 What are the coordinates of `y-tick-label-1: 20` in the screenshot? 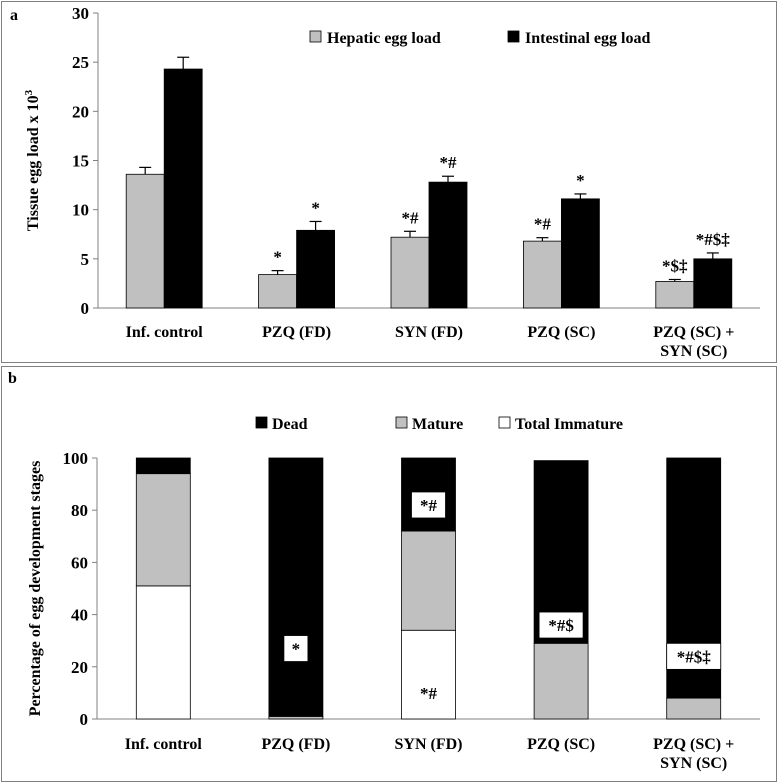 It's located at (79, 667).